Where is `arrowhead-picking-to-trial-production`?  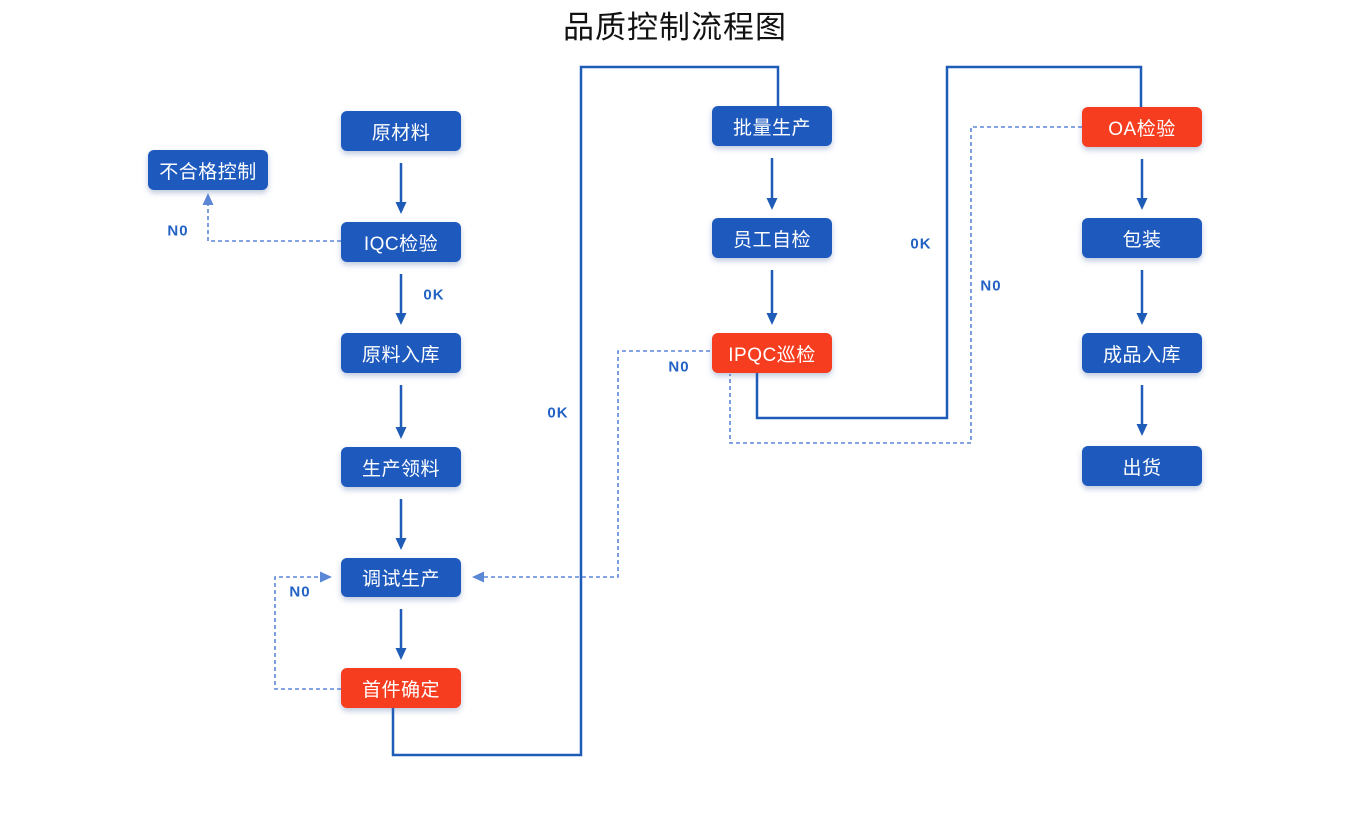 arrowhead-picking-to-trial-production is located at coordinates (401, 544).